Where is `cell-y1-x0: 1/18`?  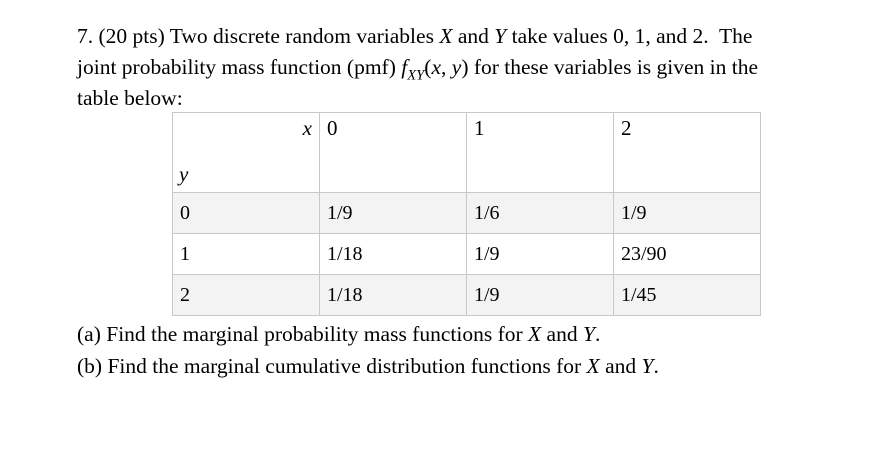
cell-y1-x0: 1/18 is located at coordinates (393, 254).